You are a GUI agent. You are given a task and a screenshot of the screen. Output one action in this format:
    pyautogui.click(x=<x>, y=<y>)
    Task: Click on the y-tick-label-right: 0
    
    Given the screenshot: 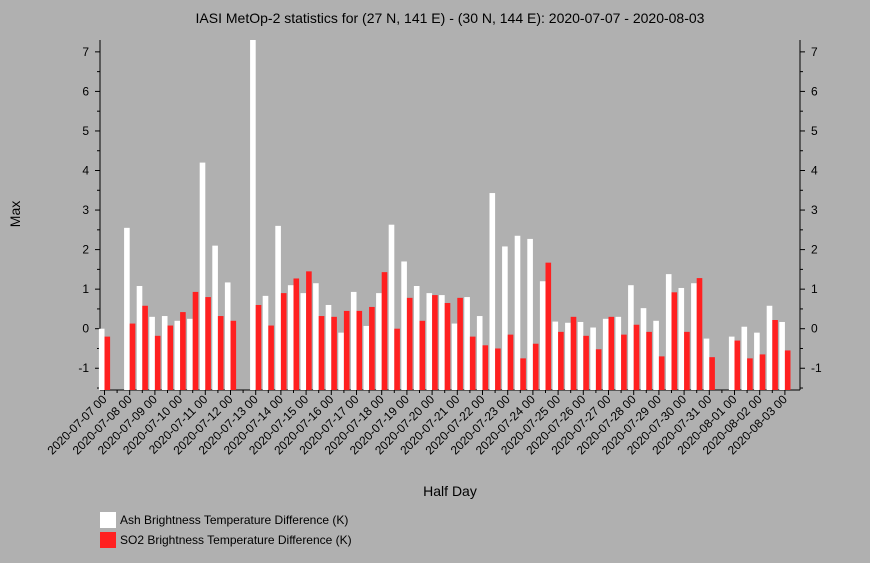 What is the action you would take?
    pyautogui.click(x=814, y=329)
    